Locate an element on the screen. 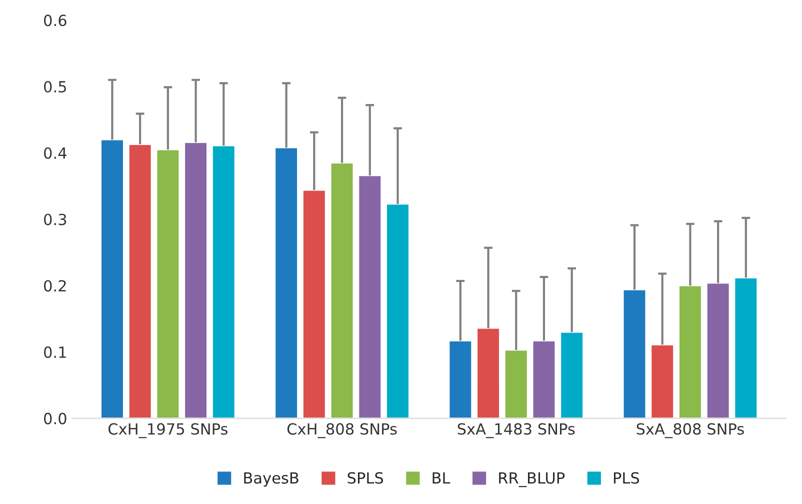 The image size is (802, 504). legend-label: BayesB is located at coordinates (271, 479).